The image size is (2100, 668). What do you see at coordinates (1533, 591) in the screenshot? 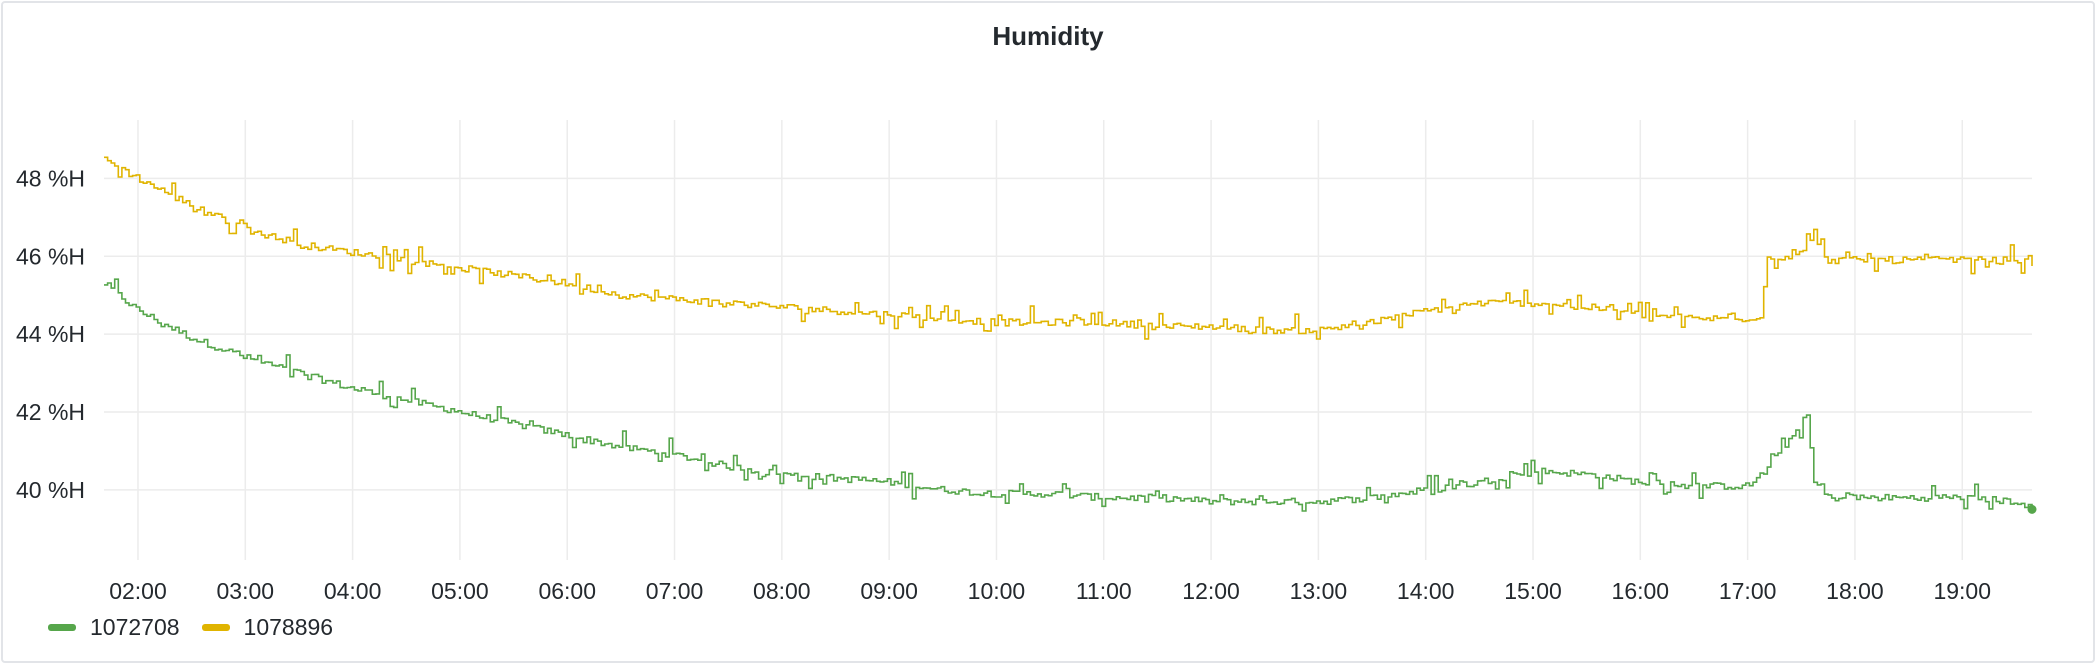
I see `x-tick-label: 15:00` at bounding box center [1533, 591].